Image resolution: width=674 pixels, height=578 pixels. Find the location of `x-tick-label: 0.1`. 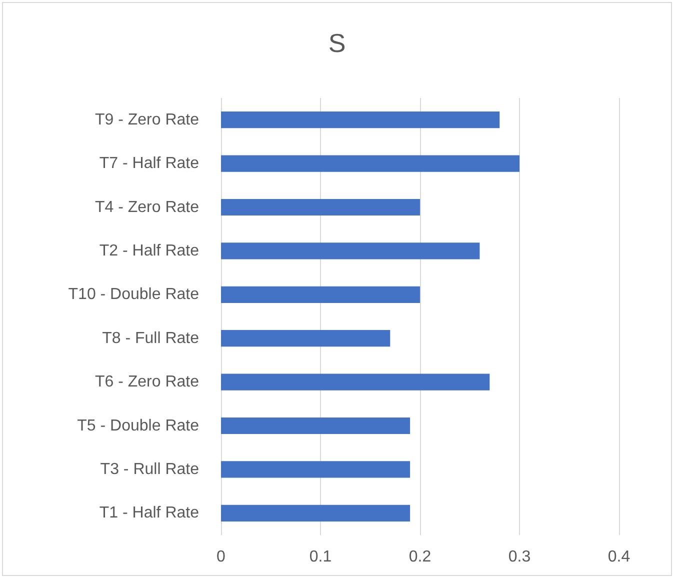

x-tick-label: 0.1 is located at coordinates (320, 557).